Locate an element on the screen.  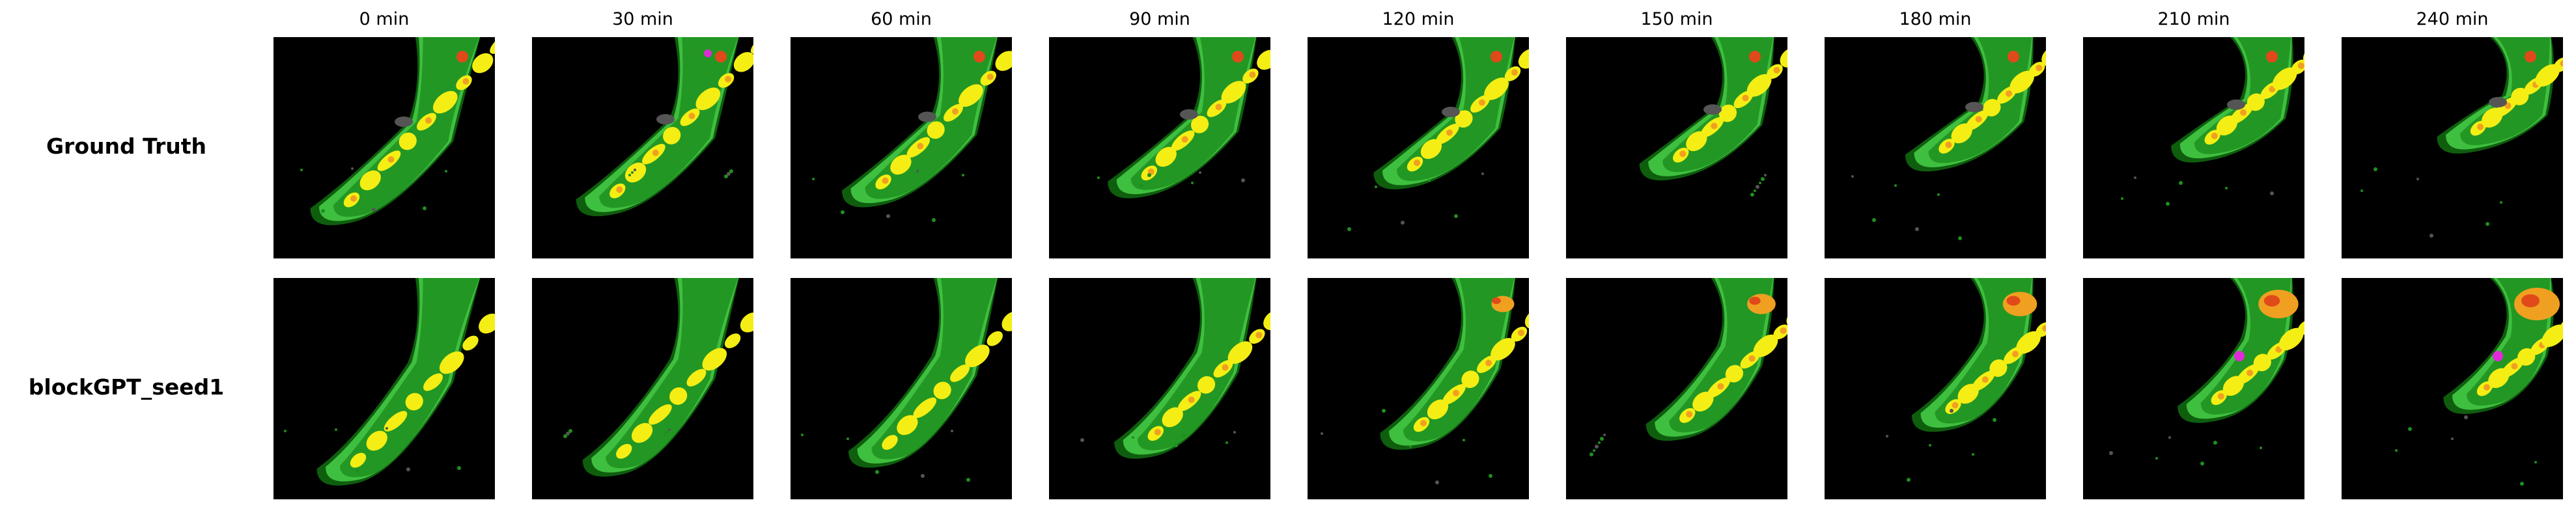
column-title: 0 min is located at coordinates (385, 19).